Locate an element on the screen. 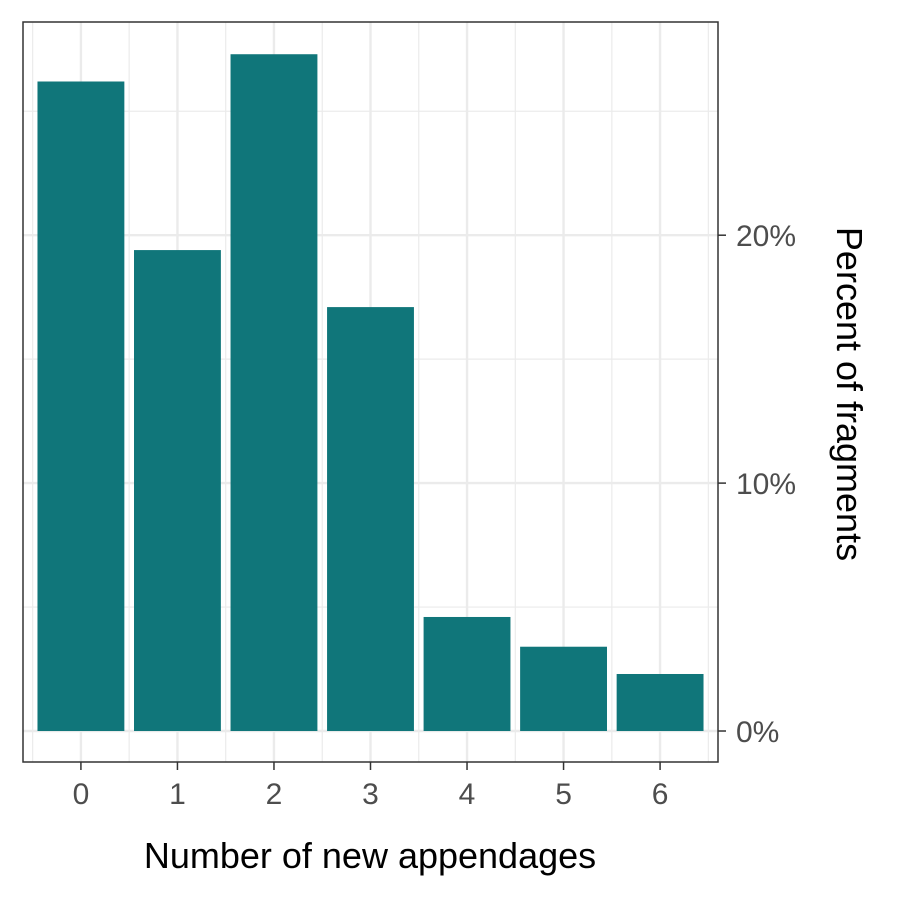 The height and width of the screenshot is (900, 900). x-tick-label: 0 is located at coordinates (81, 794).